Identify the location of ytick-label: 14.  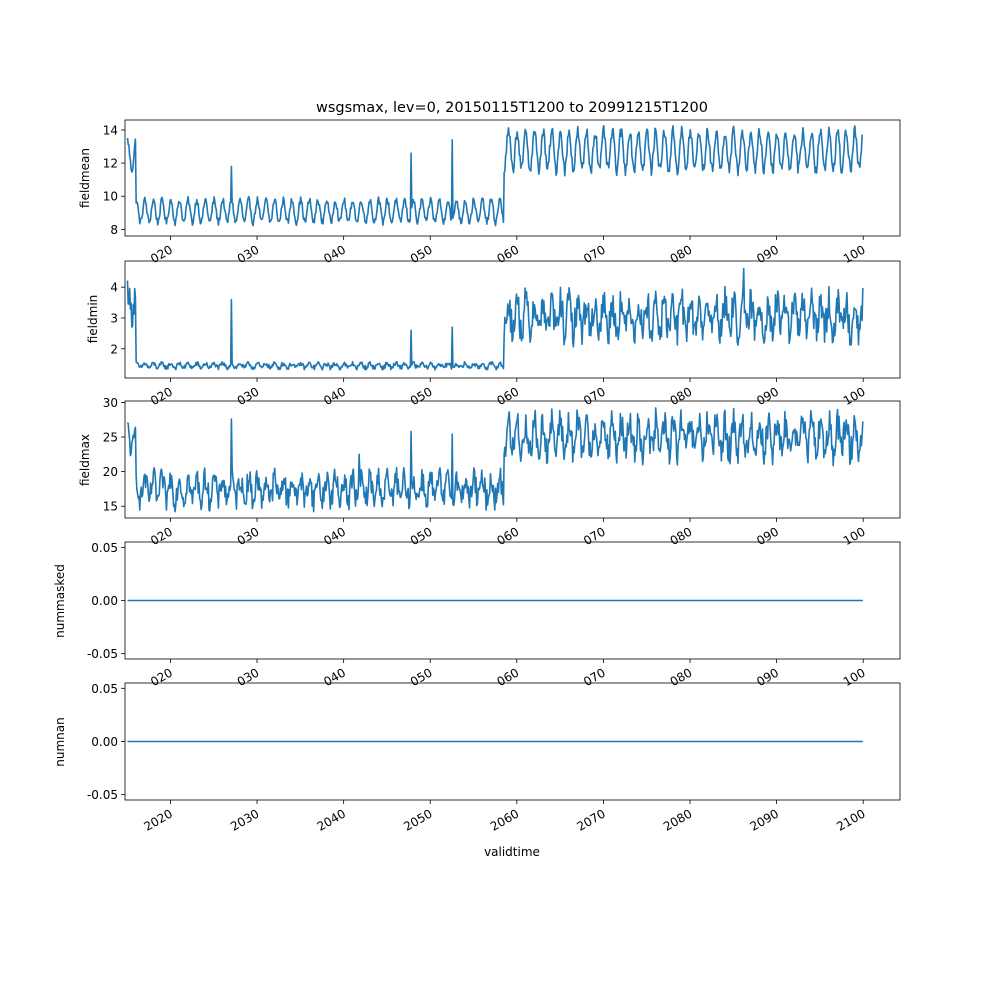
(110, 130).